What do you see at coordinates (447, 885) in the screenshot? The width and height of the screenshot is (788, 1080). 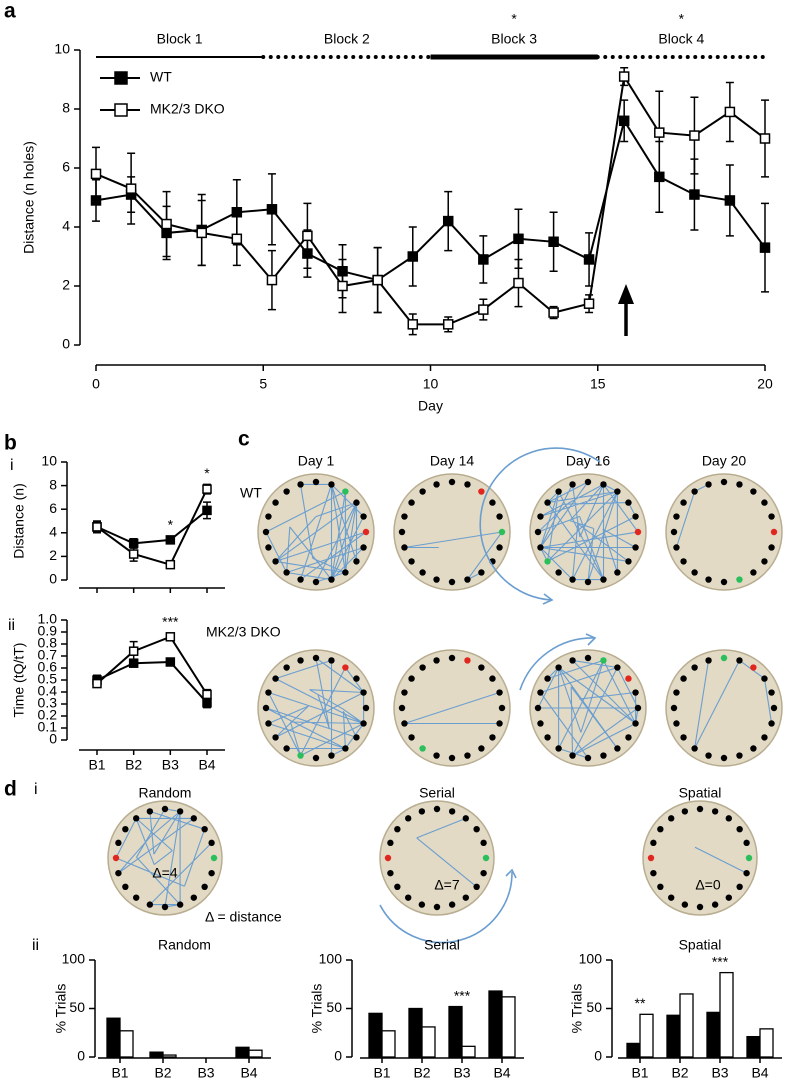 I see `delta-label: Δ=7` at bounding box center [447, 885].